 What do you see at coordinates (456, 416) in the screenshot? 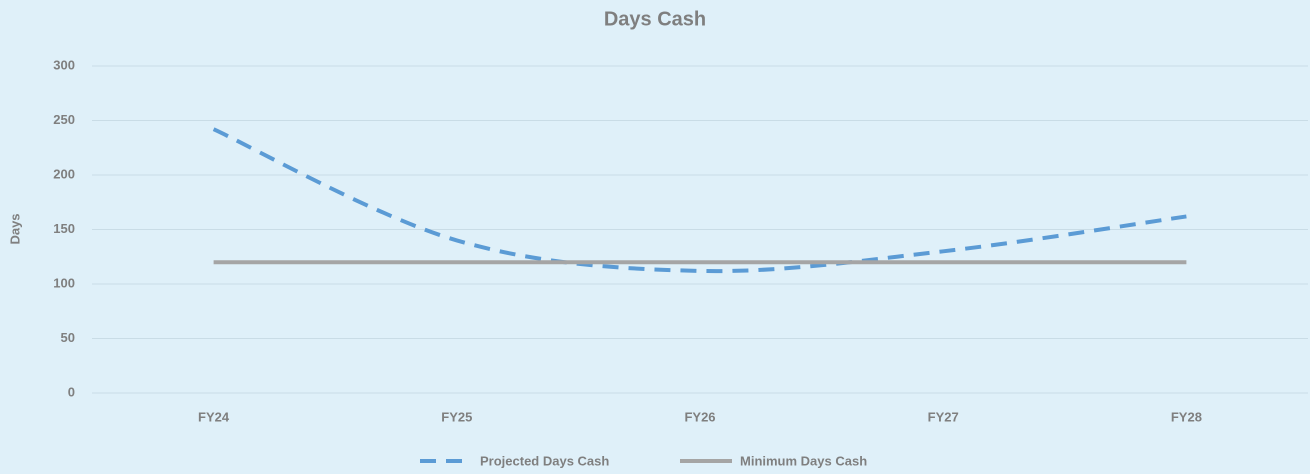
I see `x-tick-label: FY25` at bounding box center [456, 416].